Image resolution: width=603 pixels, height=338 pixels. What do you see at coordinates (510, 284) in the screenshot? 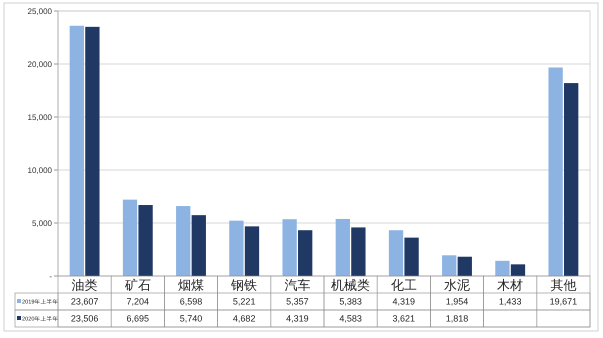
I see `x-tick-label: 木材` at bounding box center [510, 284].